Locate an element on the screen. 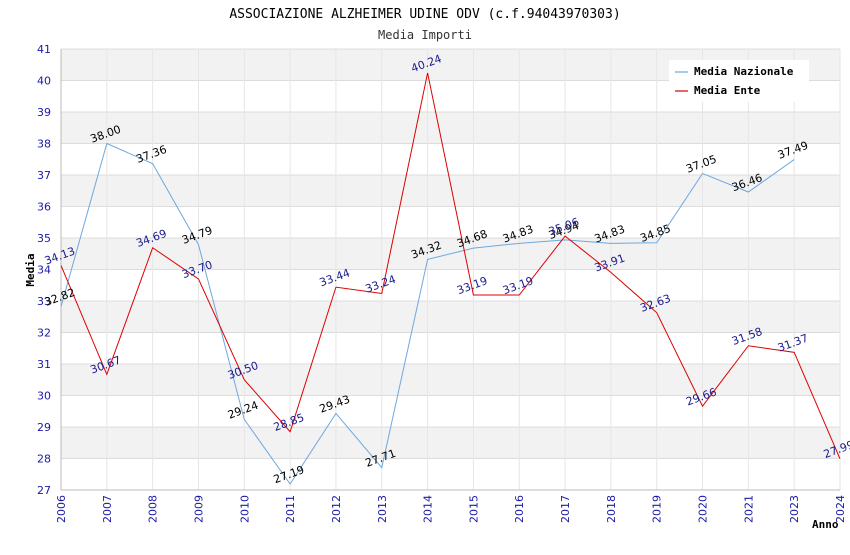 This screenshot has height=555, width=850. y-tick-label: 35 is located at coordinates (44, 238).